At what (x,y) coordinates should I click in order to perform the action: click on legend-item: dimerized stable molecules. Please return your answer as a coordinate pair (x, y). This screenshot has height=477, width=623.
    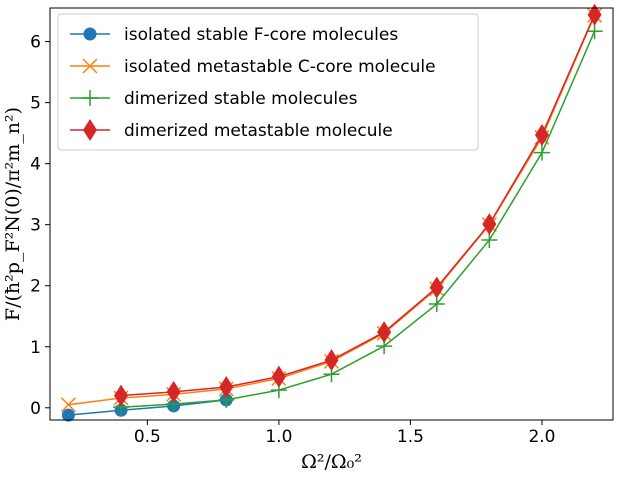
    Looking at the image, I should click on (214, 99).